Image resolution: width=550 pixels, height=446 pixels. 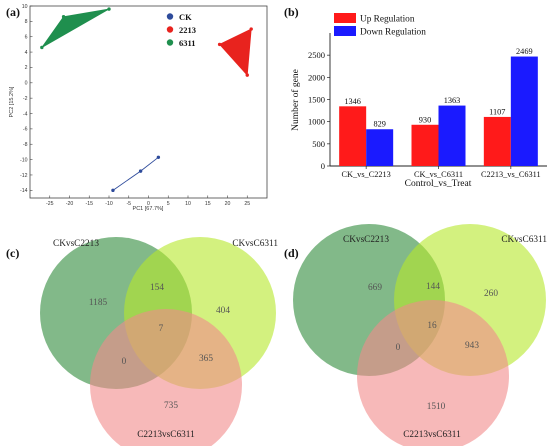 I want to click on pca-y-tick-label: 0, so click(x=26, y=84).